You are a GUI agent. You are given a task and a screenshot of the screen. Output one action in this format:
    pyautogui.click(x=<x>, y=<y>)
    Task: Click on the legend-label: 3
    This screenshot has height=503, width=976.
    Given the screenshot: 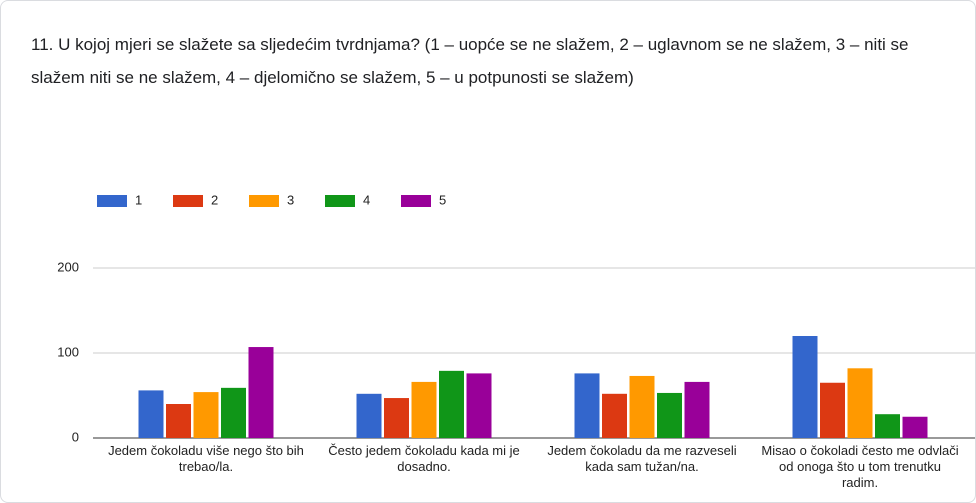 What is the action you would take?
    pyautogui.click(x=290, y=199)
    